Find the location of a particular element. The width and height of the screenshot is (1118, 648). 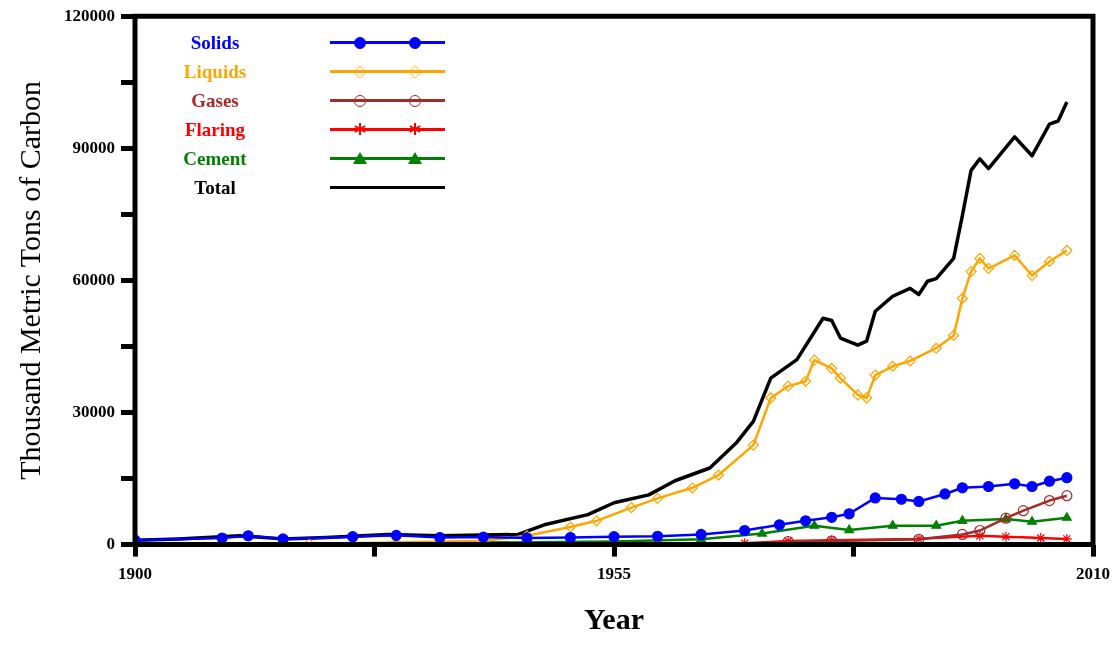

x-axis-title: Year is located at coordinates (614, 618).